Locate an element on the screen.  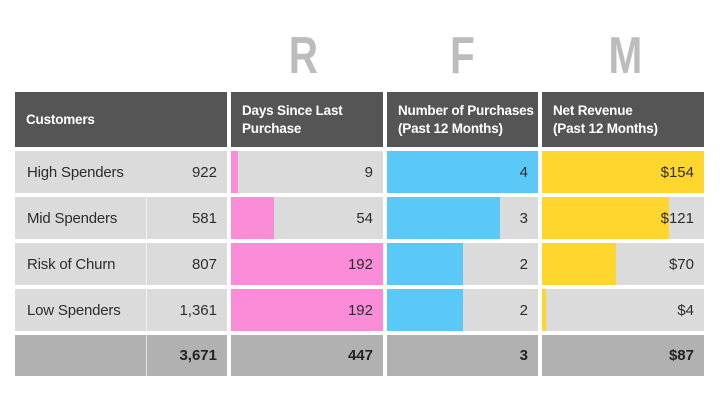
customer-count: 807 is located at coordinates (204, 264).